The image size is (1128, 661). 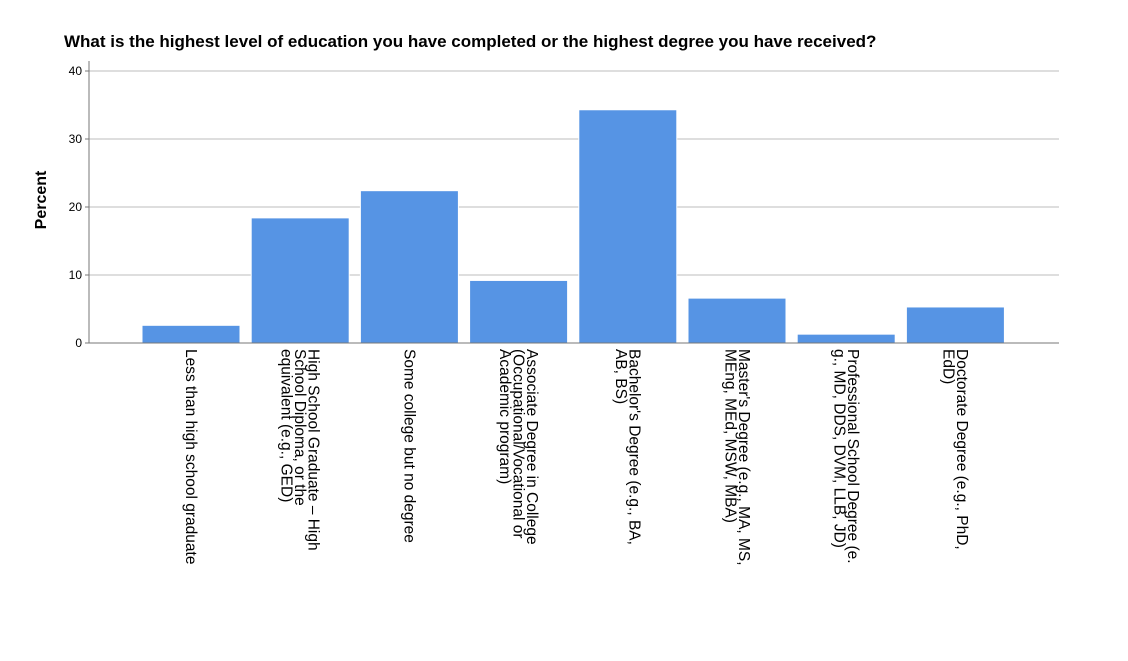 What do you see at coordinates (620, 376) in the screenshot?
I see `category-label-line: AB, BS)` at bounding box center [620, 376].